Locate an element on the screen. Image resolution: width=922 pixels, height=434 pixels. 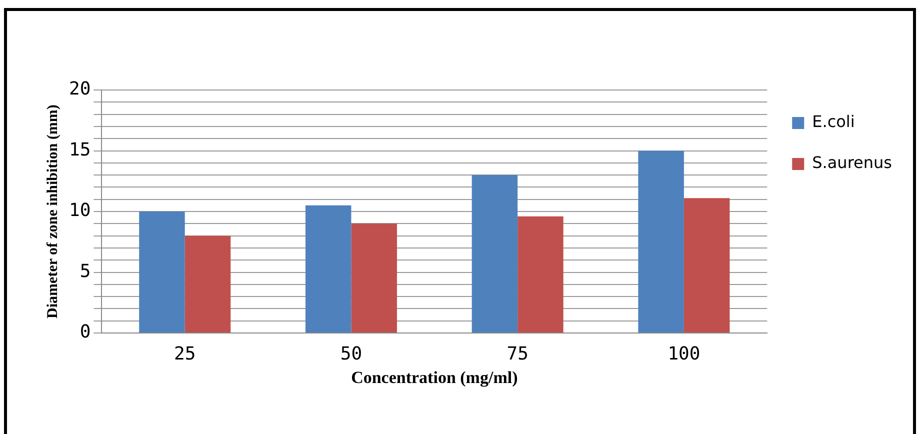
y-tick-label: 20 is located at coordinates (79, 89).